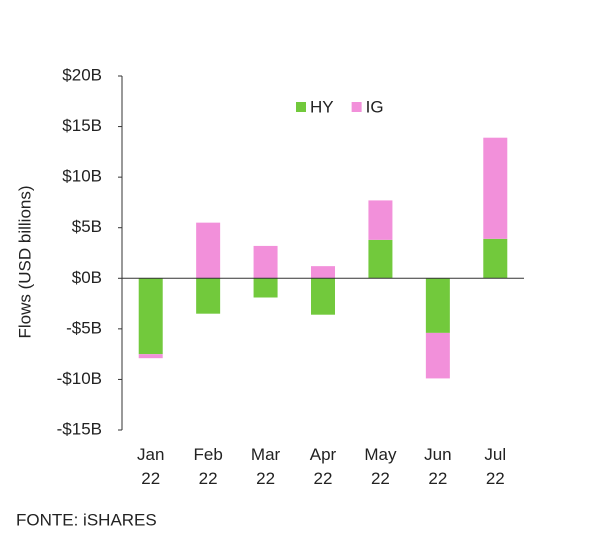 The height and width of the screenshot is (544, 594). What do you see at coordinates (207, 466) in the screenshot?
I see `x-tick-label: Feb 22` at bounding box center [207, 466].